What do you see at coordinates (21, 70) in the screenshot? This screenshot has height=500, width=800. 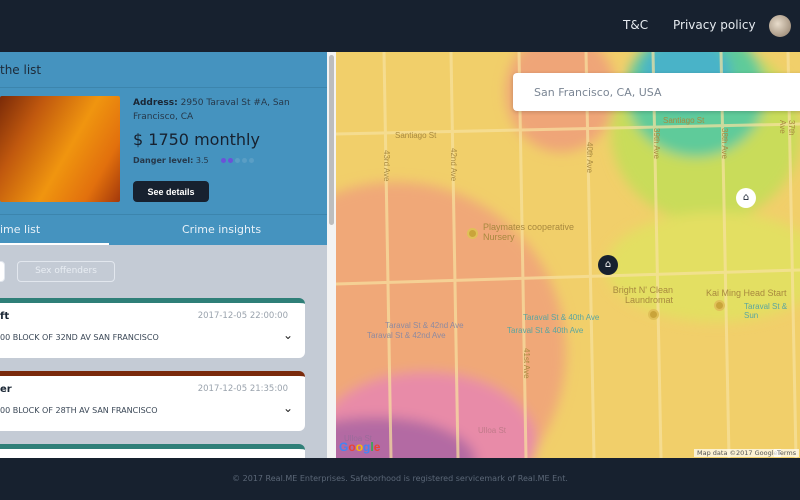 I see `back-to-list-label: the list` at bounding box center [21, 70].